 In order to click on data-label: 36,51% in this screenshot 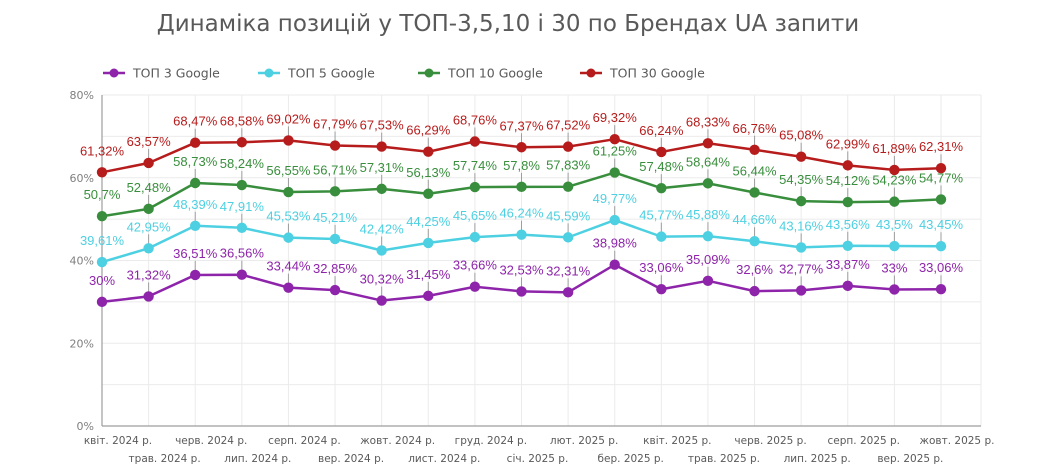, I will do `click(195, 253)`.